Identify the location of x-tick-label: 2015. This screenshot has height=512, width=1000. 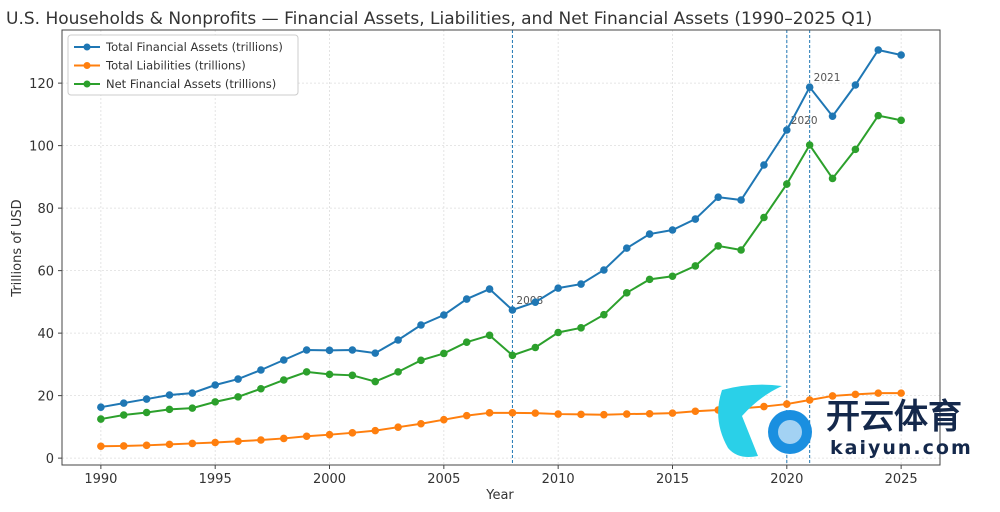
(672, 479).